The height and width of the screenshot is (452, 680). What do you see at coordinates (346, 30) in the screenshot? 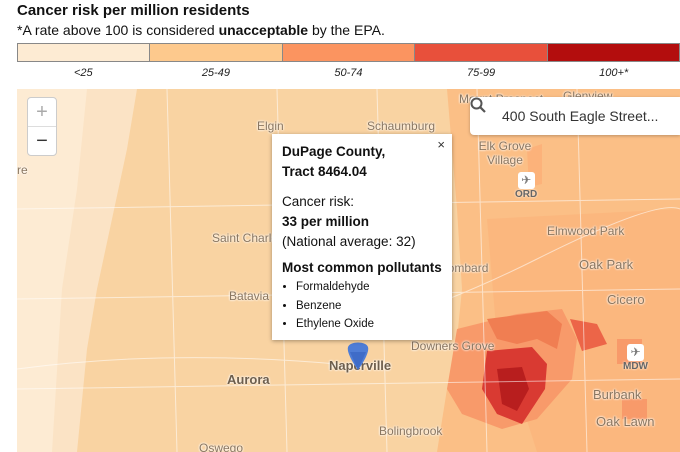
I see `subtitle-text-end: by the EPA.` at bounding box center [346, 30].